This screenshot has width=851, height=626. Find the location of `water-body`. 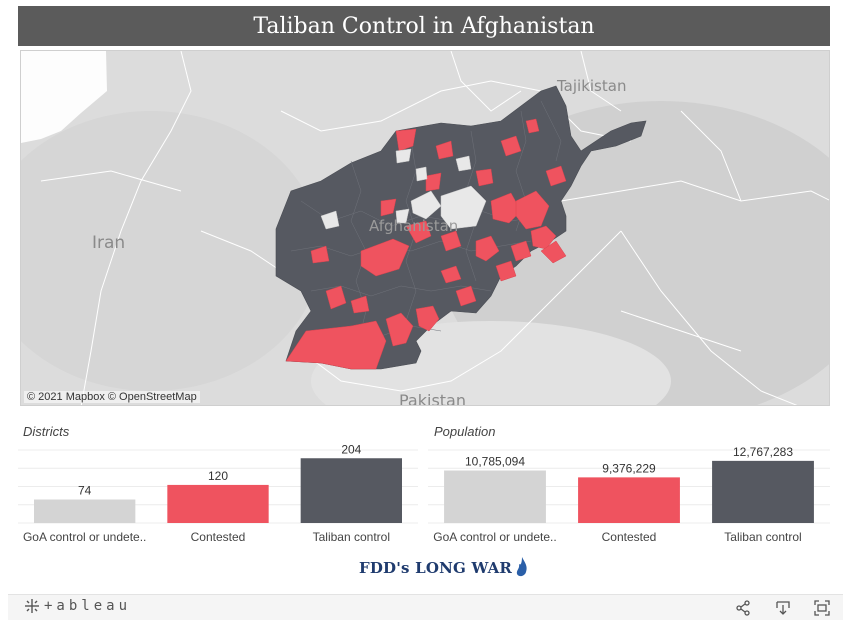

water-body is located at coordinates (64, 97).